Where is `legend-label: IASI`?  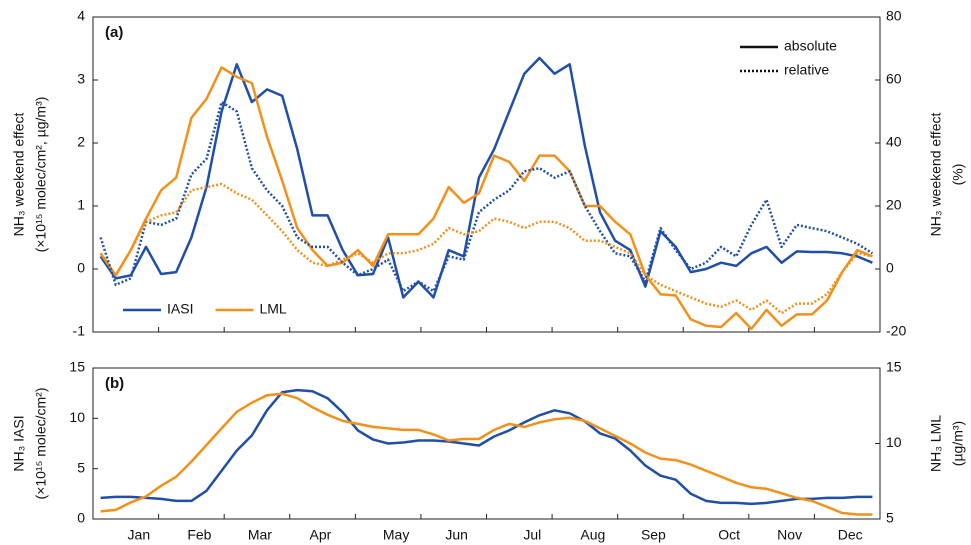
legend-label: IASI is located at coordinates (180, 309).